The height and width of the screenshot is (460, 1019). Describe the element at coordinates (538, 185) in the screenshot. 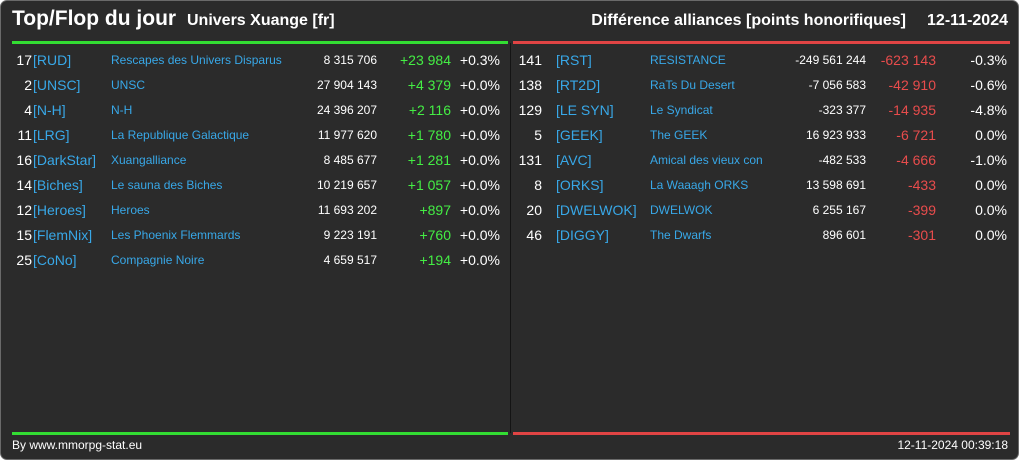

I see `alliance-rank: 8` at that location.